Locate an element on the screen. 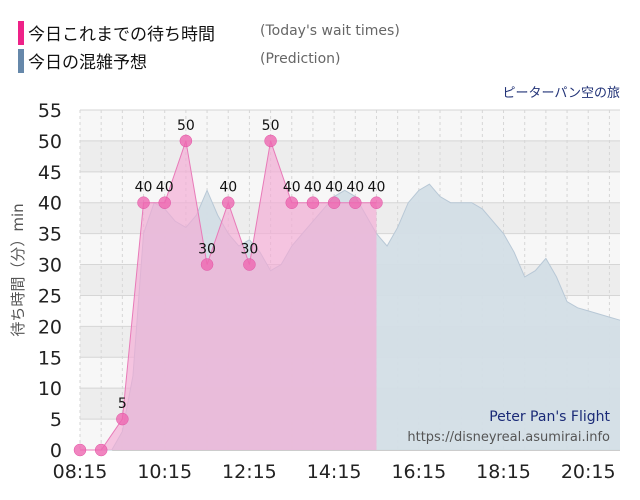 The height and width of the screenshot is (500, 640). legend-actual-label: 今日これまでの待ち時間 is located at coordinates (121, 35).